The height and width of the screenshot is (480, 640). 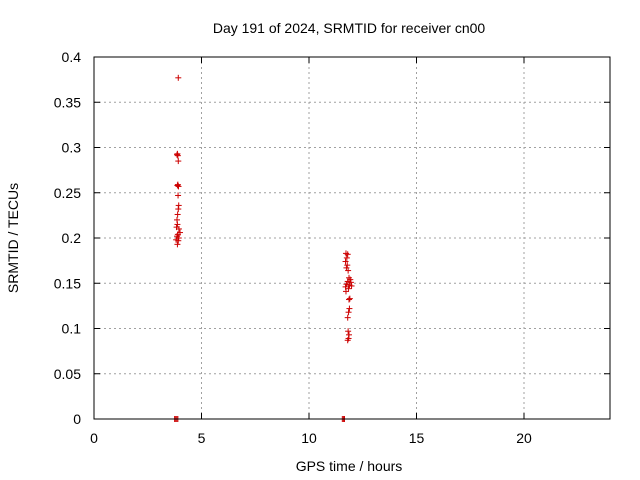 What do you see at coordinates (72, 57) in the screenshot?
I see `y-tick-label: 0.4` at bounding box center [72, 57].